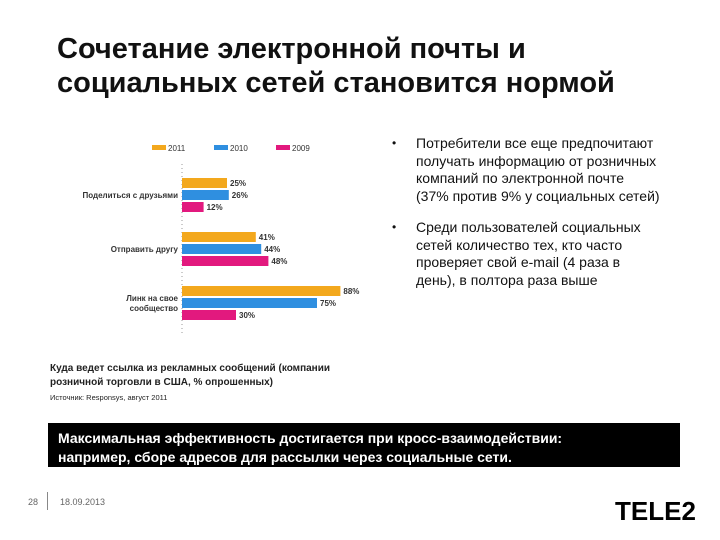 The width and height of the screenshot is (720, 540). Describe the element at coordinates (215, 207) in the screenshot. I see `data-label: 12%` at that location.